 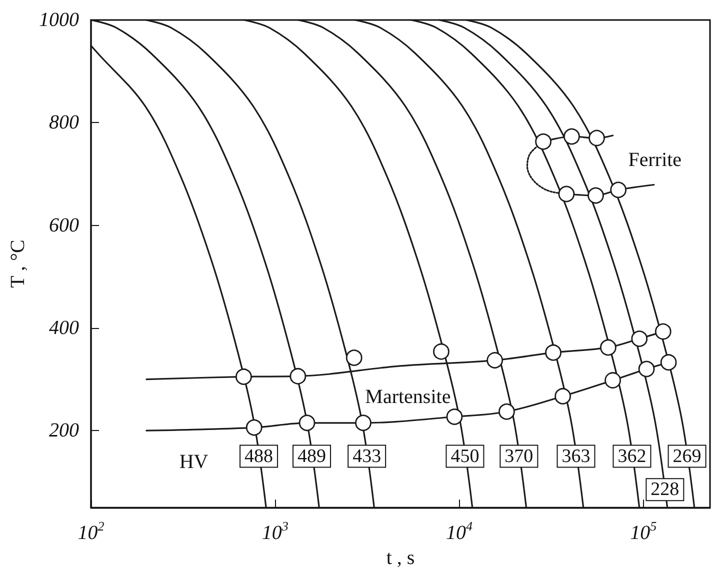 I want to click on annotation: 228, so click(x=665, y=489).